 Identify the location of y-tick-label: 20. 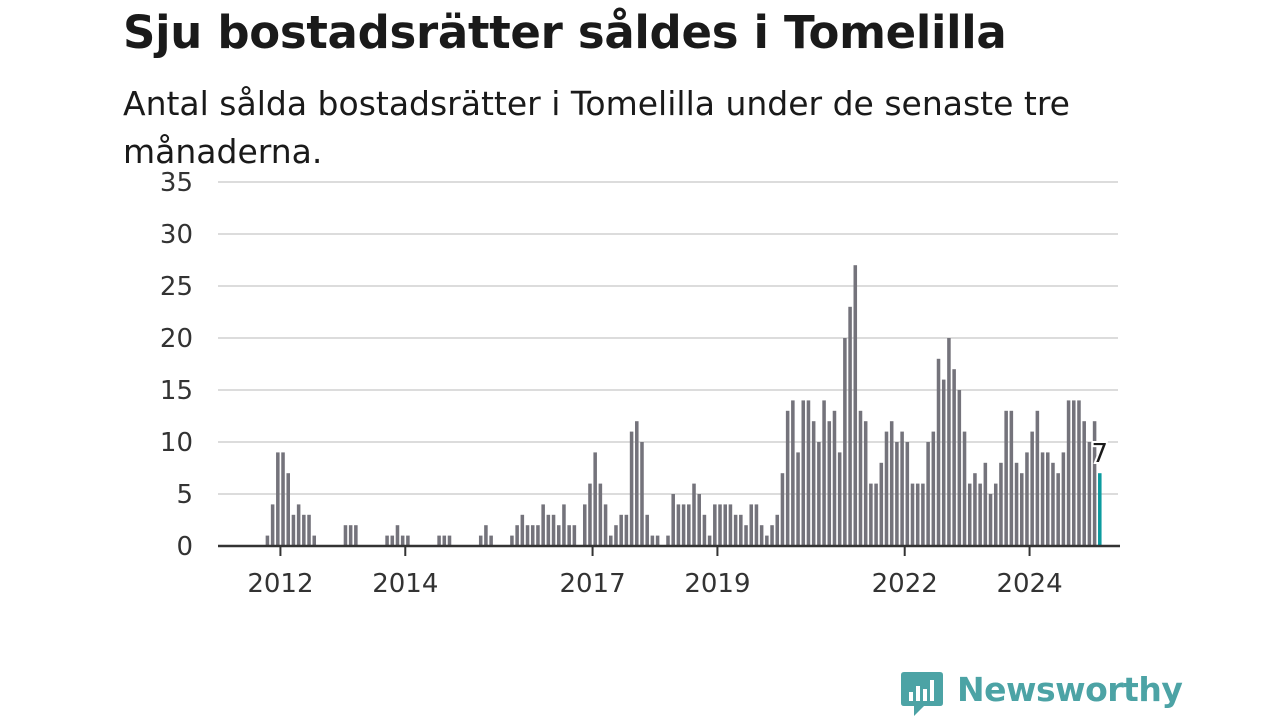
(176, 339).